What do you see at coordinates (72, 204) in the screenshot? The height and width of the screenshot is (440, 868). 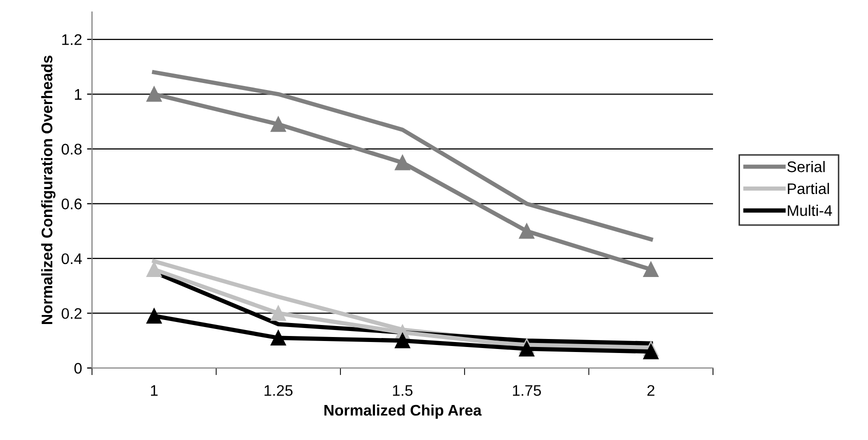 I see `y-tick-label: 0.6` at bounding box center [72, 204].